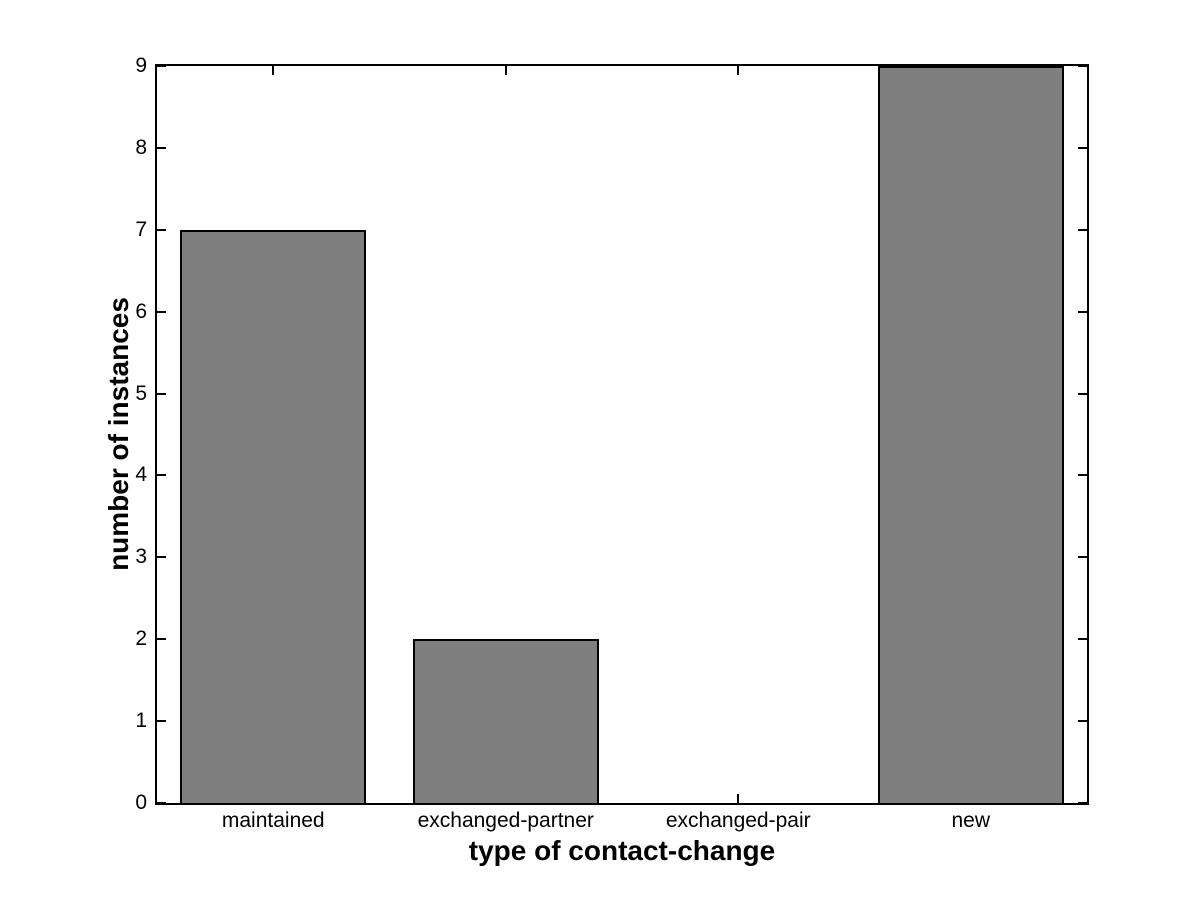 Image resolution: width=1201 pixels, height=901 pixels. Describe the element at coordinates (738, 820) in the screenshot. I see `x-tick-label: exchanged-pair` at that location.